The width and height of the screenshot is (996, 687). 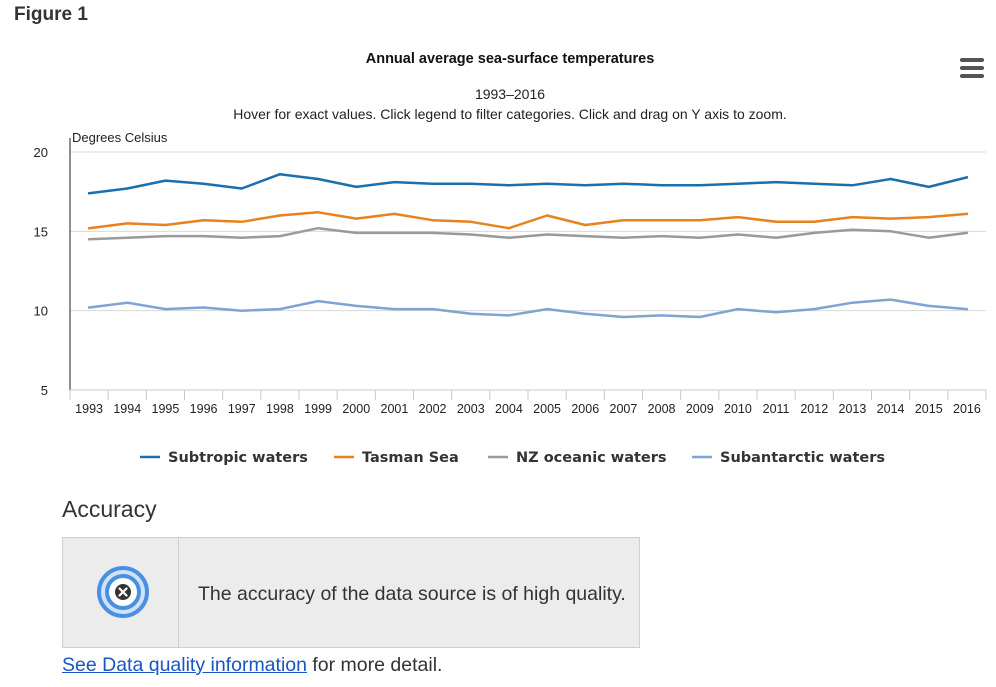 What do you see at coordinates (577, 458) in the screenshot?
I see `legend-item: NZ oceanic waters` at bounding box center [577, 458].